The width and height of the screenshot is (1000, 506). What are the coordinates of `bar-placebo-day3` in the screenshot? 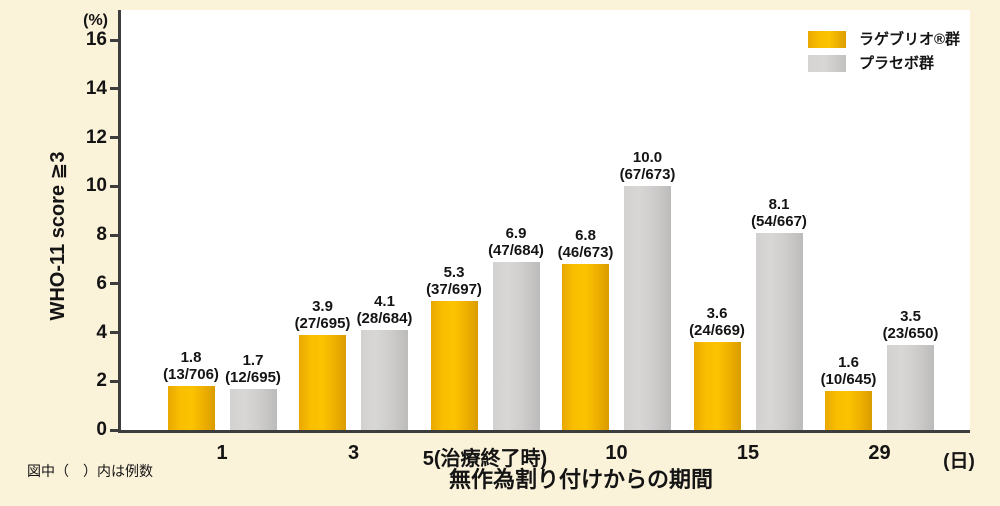 It's located at (384, 380).